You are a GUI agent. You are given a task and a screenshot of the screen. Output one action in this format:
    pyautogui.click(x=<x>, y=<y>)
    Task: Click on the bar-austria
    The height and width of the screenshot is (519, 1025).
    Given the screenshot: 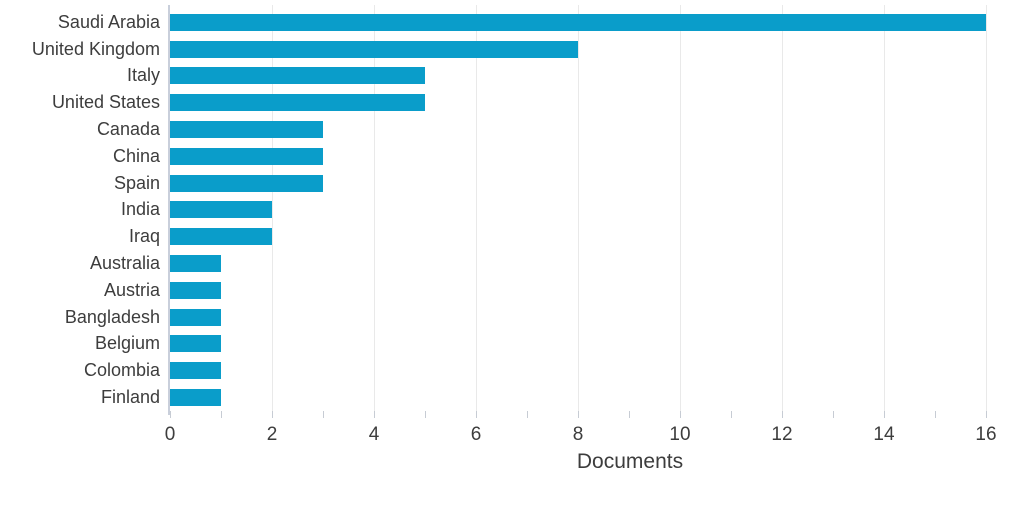 What is the action you would take?
    pyautogui.click(x=195, y=290)
    